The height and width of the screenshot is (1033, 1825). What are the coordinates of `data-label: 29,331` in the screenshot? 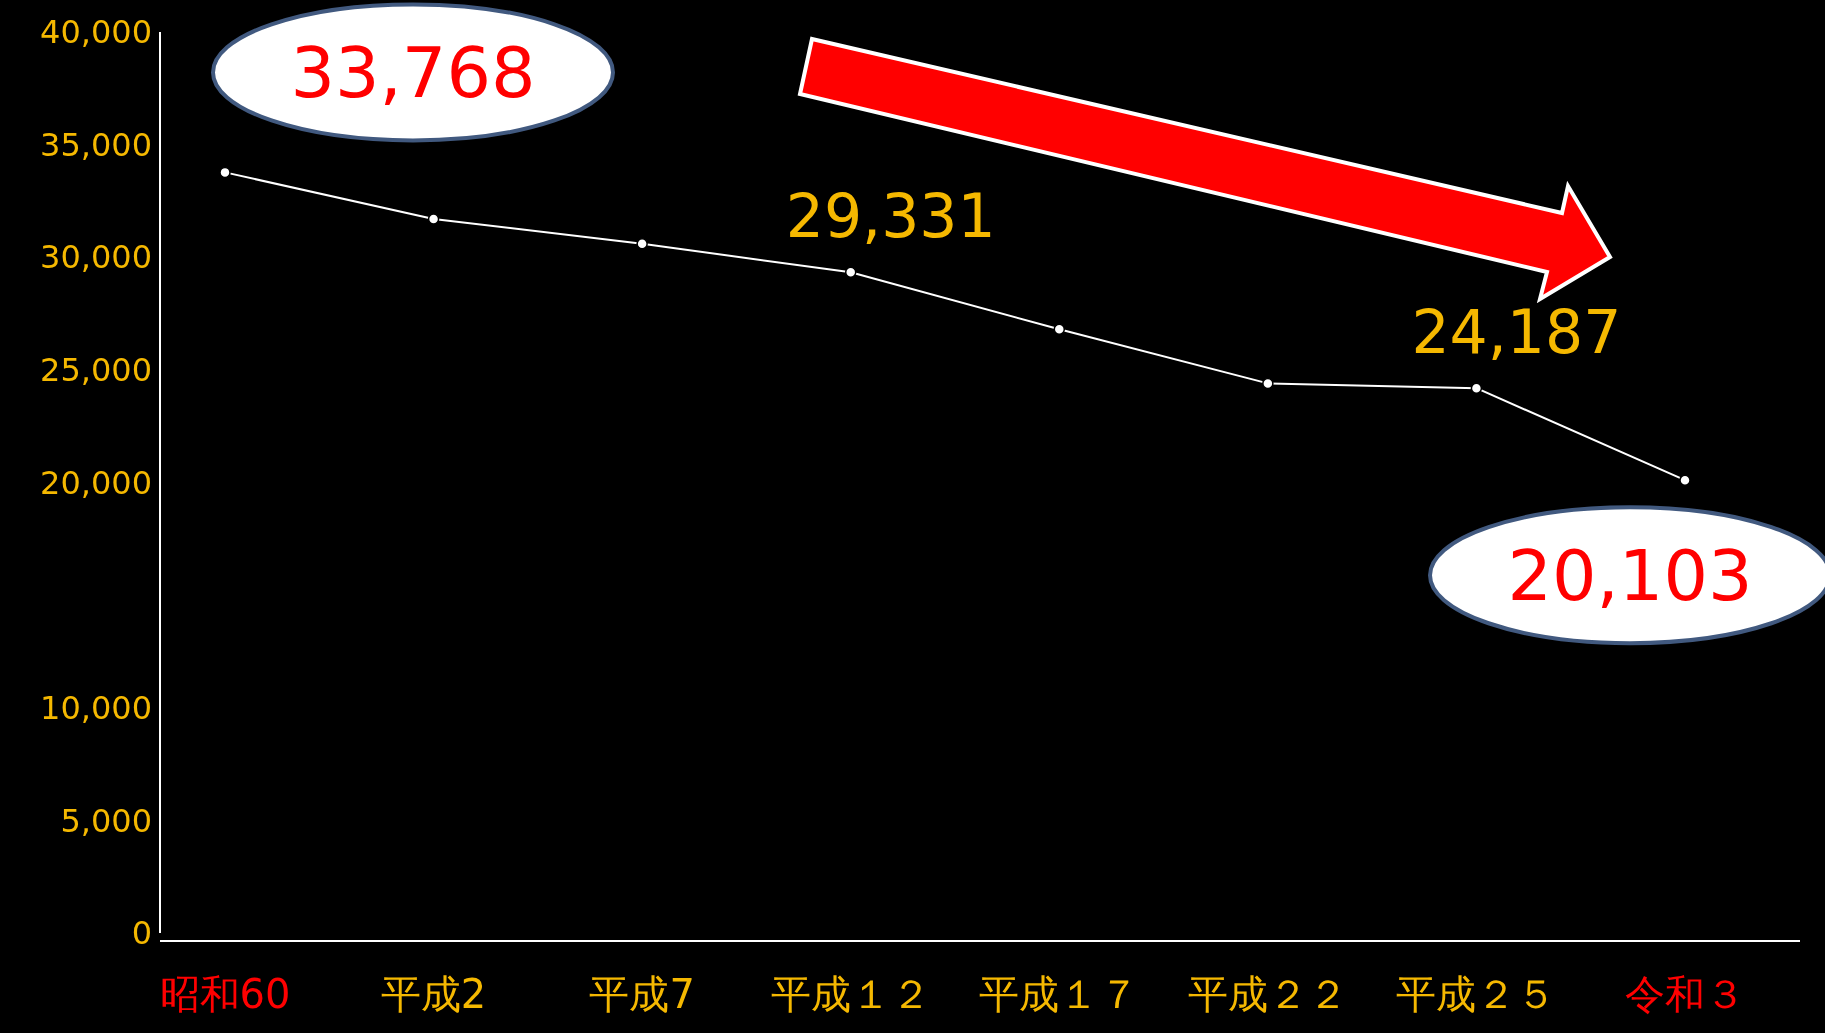 It's located at (890, 216).